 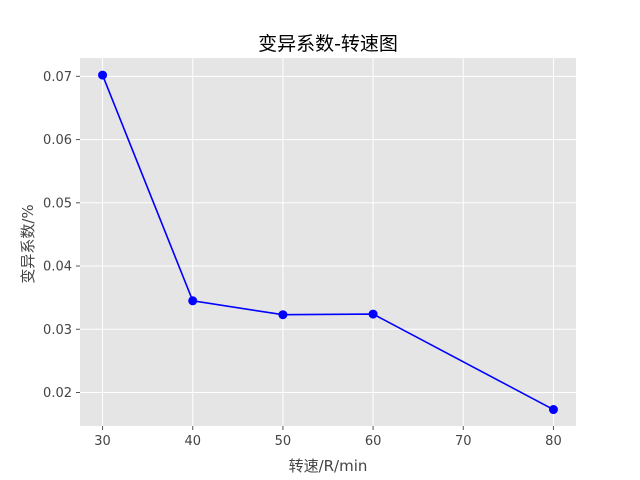 What do you see at coordinates (57, 393) in the screenshot?
I see `y-tick-label: 0.02` at bounding box center [57, 393].